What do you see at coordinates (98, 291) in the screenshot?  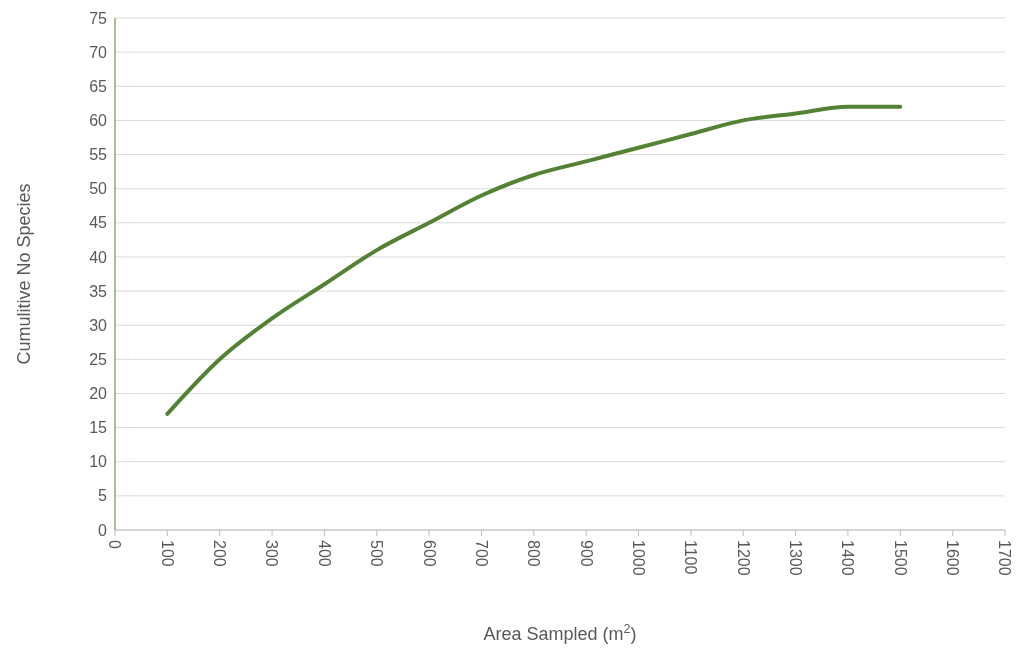 I see `y-tick-label: 35` at bounding box center [98, 291].